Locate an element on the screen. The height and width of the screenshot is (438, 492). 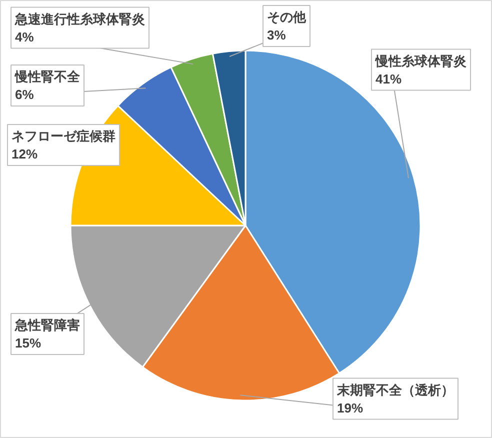
slice-label: 急性腎障害 is located at coordinates (47, 325).